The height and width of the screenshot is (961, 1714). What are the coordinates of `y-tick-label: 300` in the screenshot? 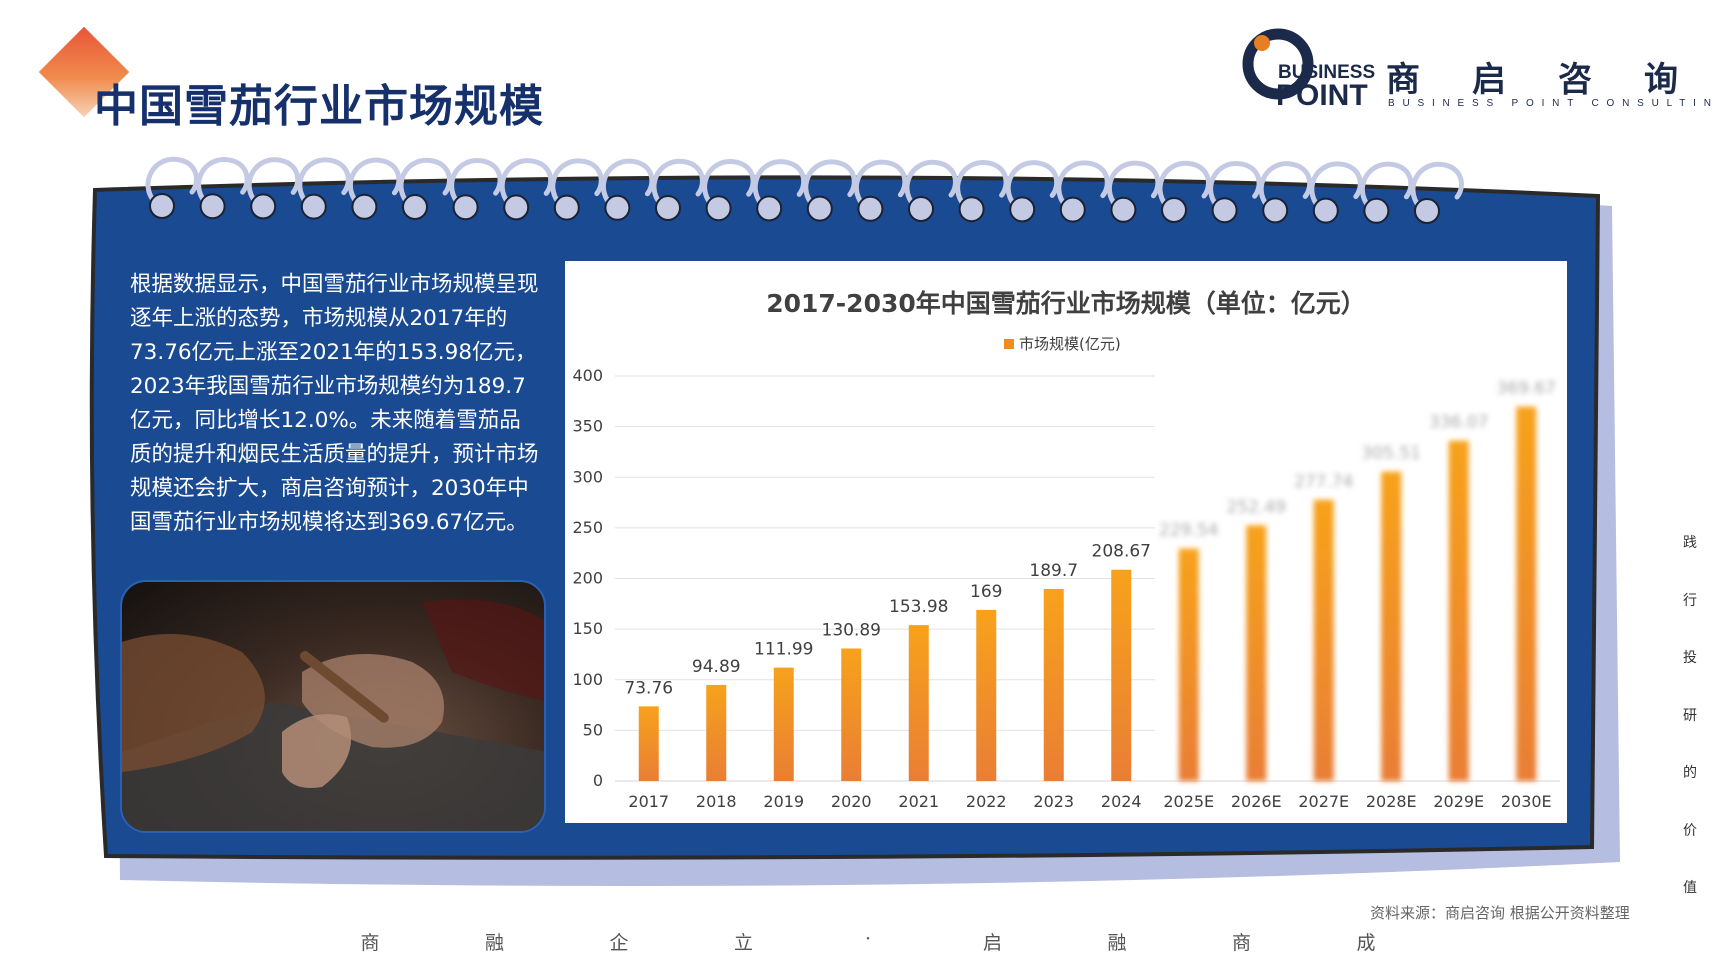 It's located at (587, 476).